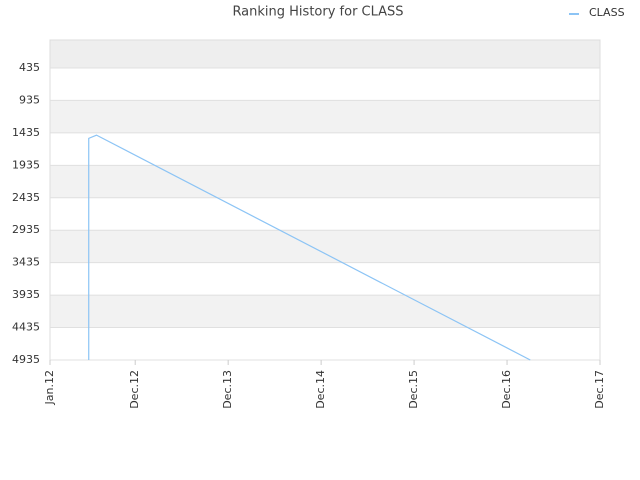 This screenshot has width=640, height=480. Describe the element at coordinates (26, 164) in the screenshot. I see `y-tick-label: 1935` at that location.